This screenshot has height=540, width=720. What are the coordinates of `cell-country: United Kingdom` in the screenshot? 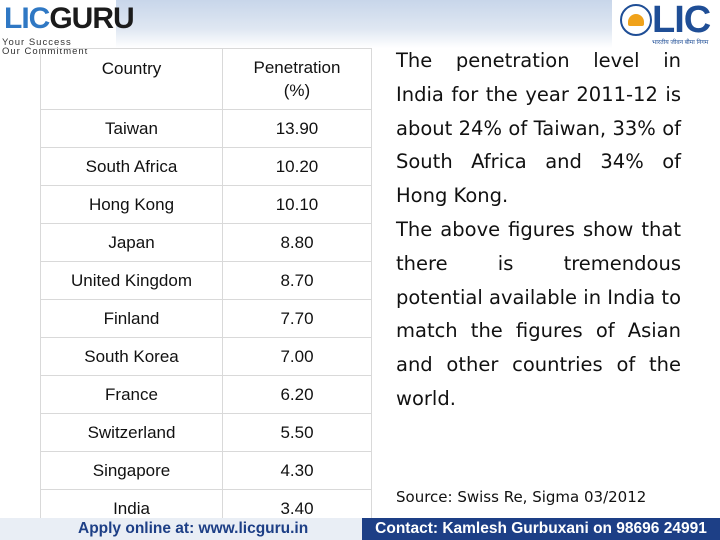 It's located at (131, 280).